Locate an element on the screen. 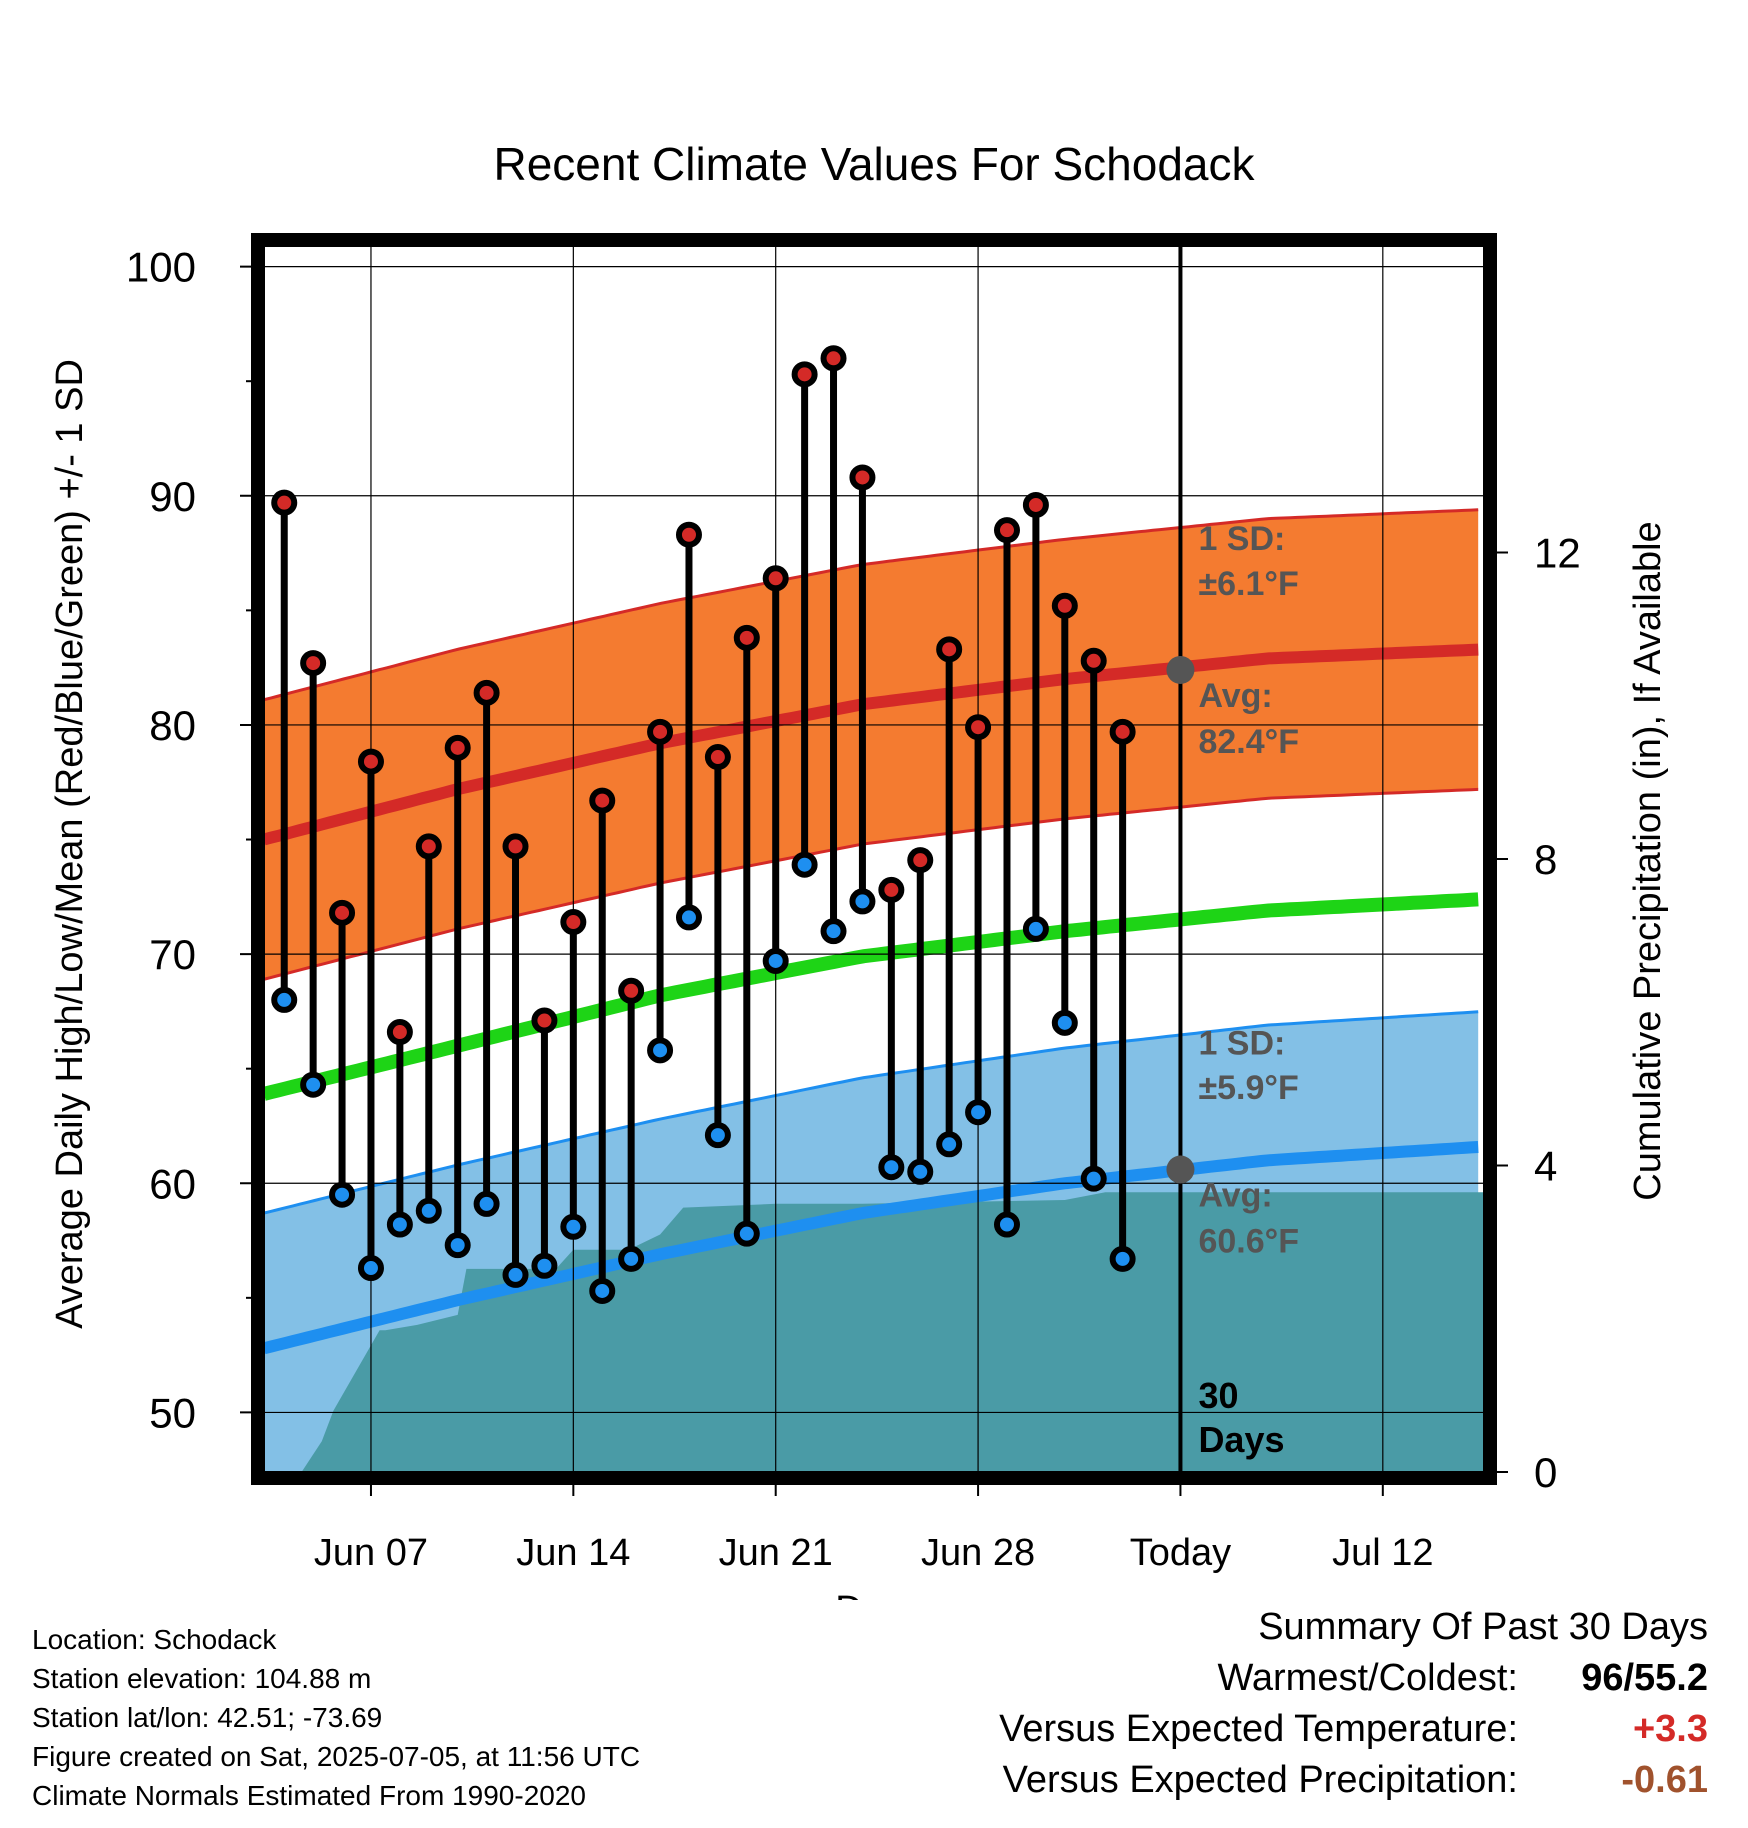  summary-precip-row: Versus Expected Precipitation: -0.61 is located at coordinates (1328, 1780).